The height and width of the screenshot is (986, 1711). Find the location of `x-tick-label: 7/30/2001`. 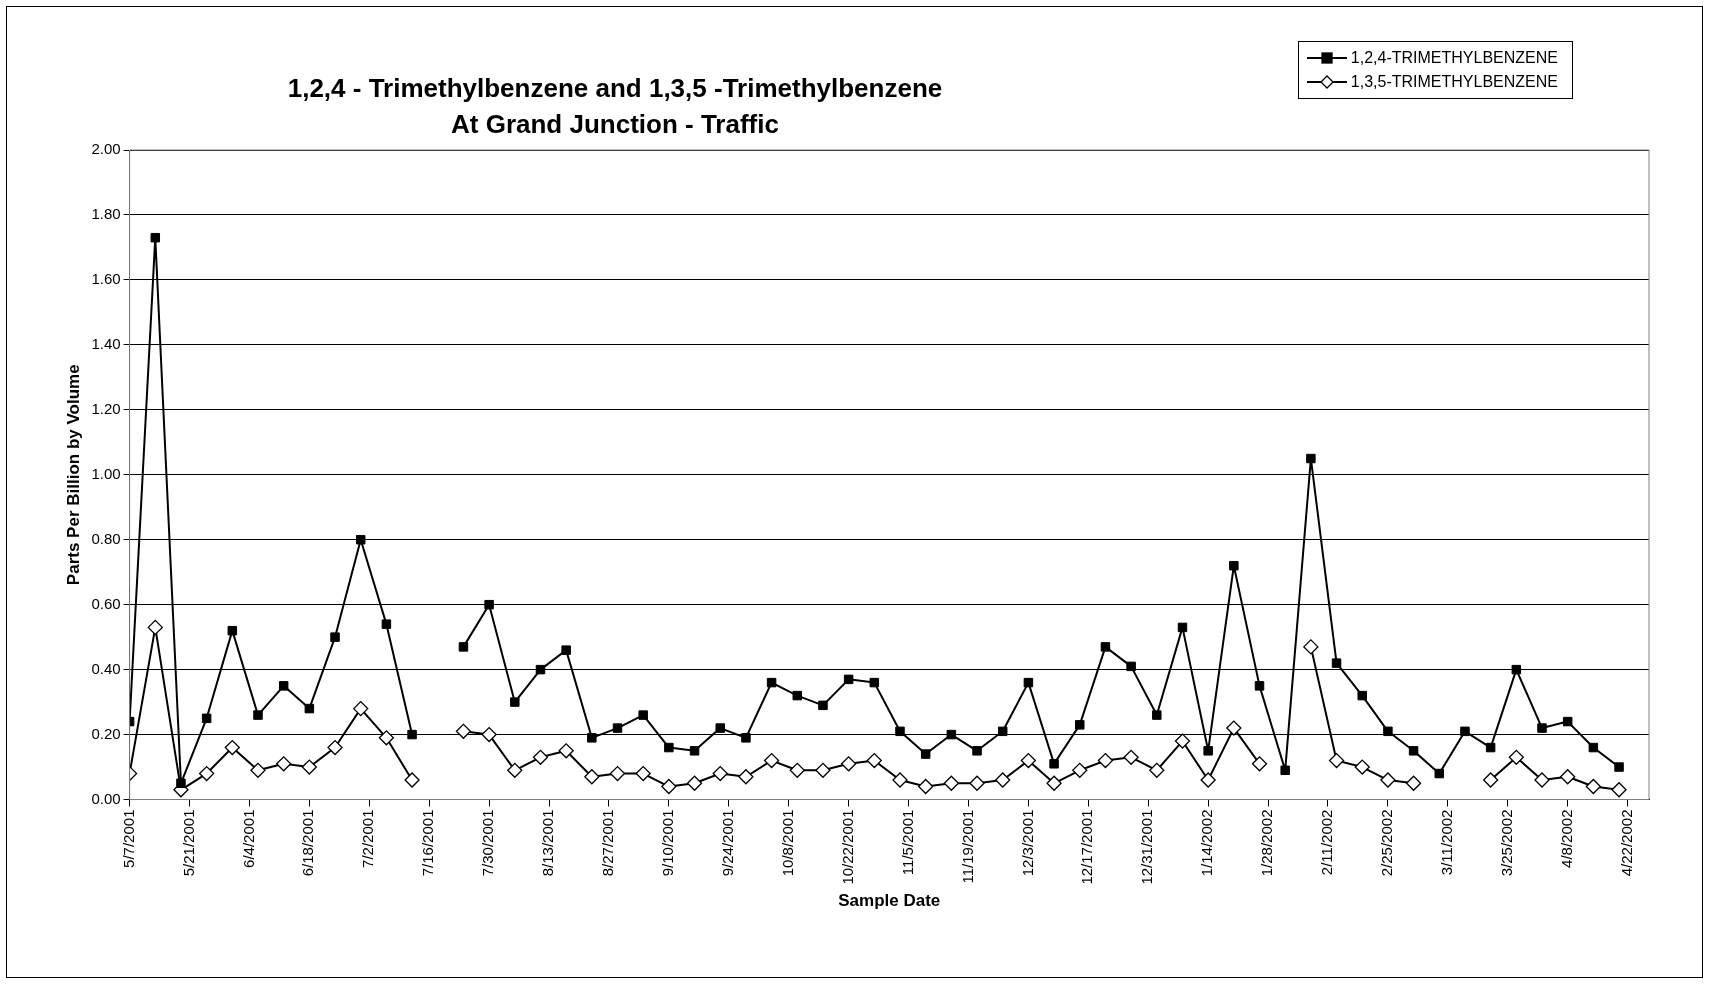

x-tick-label: 7/30/2001 is located at coordinates (488, 843).